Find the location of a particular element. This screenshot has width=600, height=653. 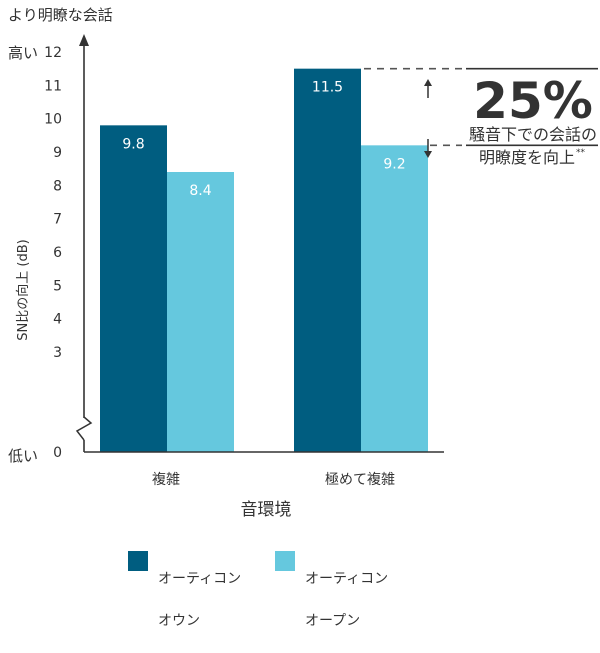

y-tick-label: 11 is located at coordinates (53, 86).